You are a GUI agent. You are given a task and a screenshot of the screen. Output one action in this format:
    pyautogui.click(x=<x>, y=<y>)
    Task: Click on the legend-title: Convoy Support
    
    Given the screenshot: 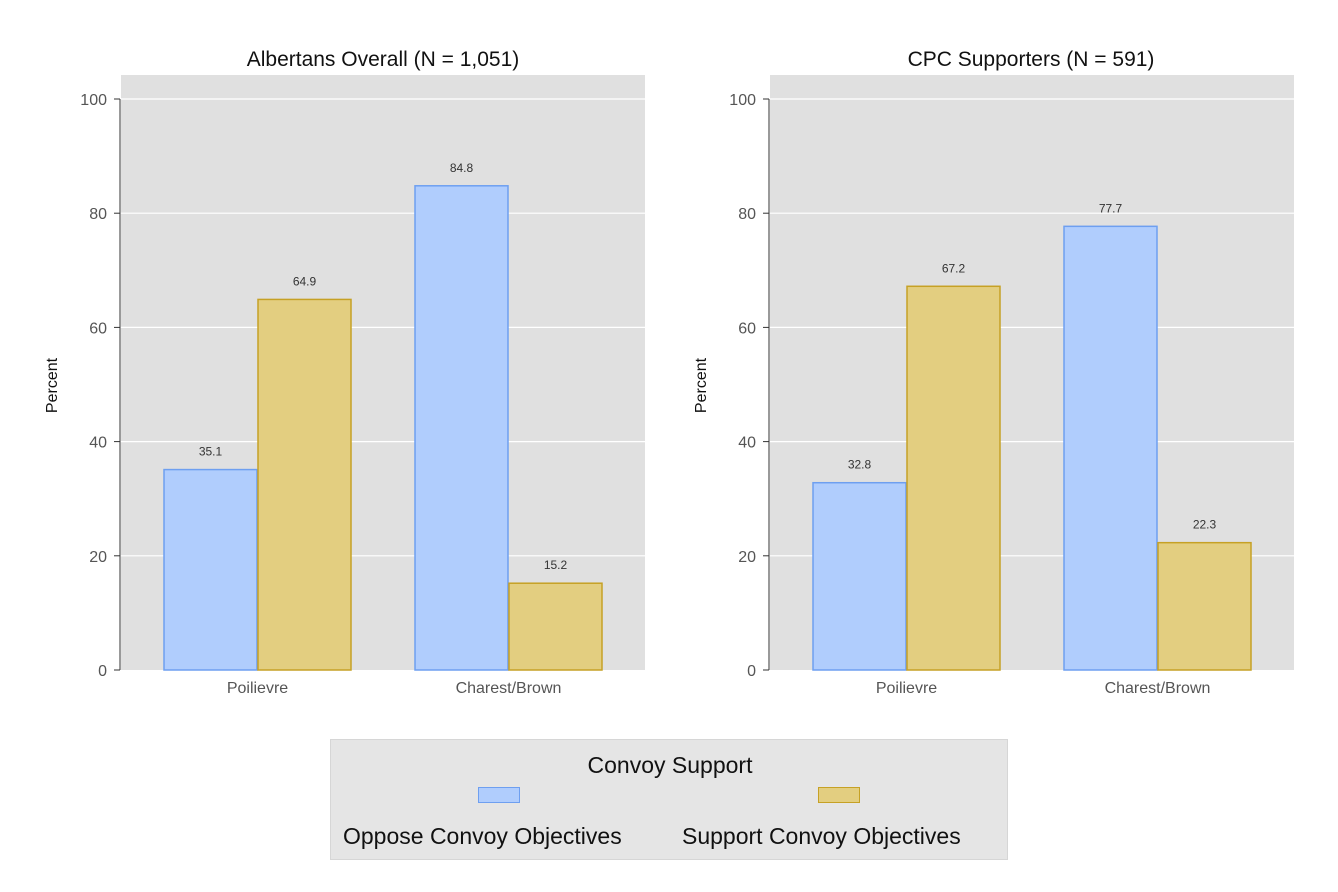 What is the action you would take?
    pyautogui.click(x=670, y=765)
    